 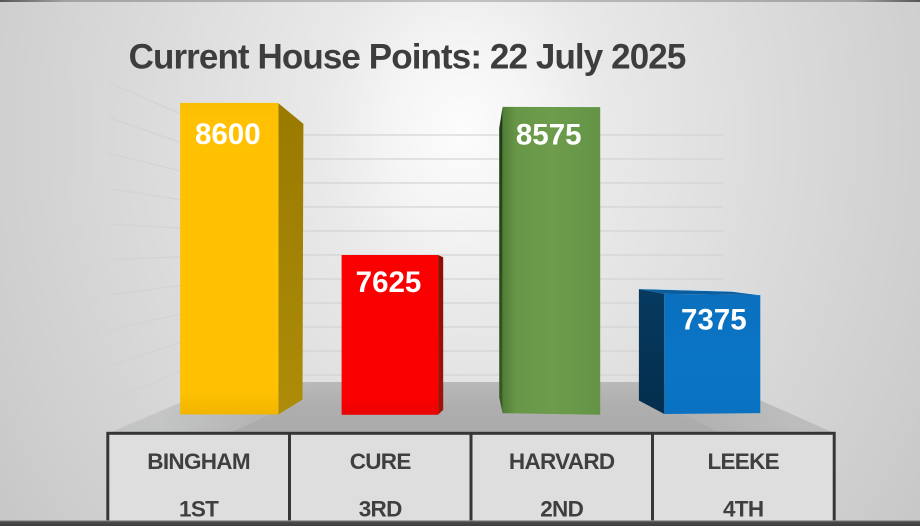 I want to click on svg-text: CURE, so click(x=381, y=461).